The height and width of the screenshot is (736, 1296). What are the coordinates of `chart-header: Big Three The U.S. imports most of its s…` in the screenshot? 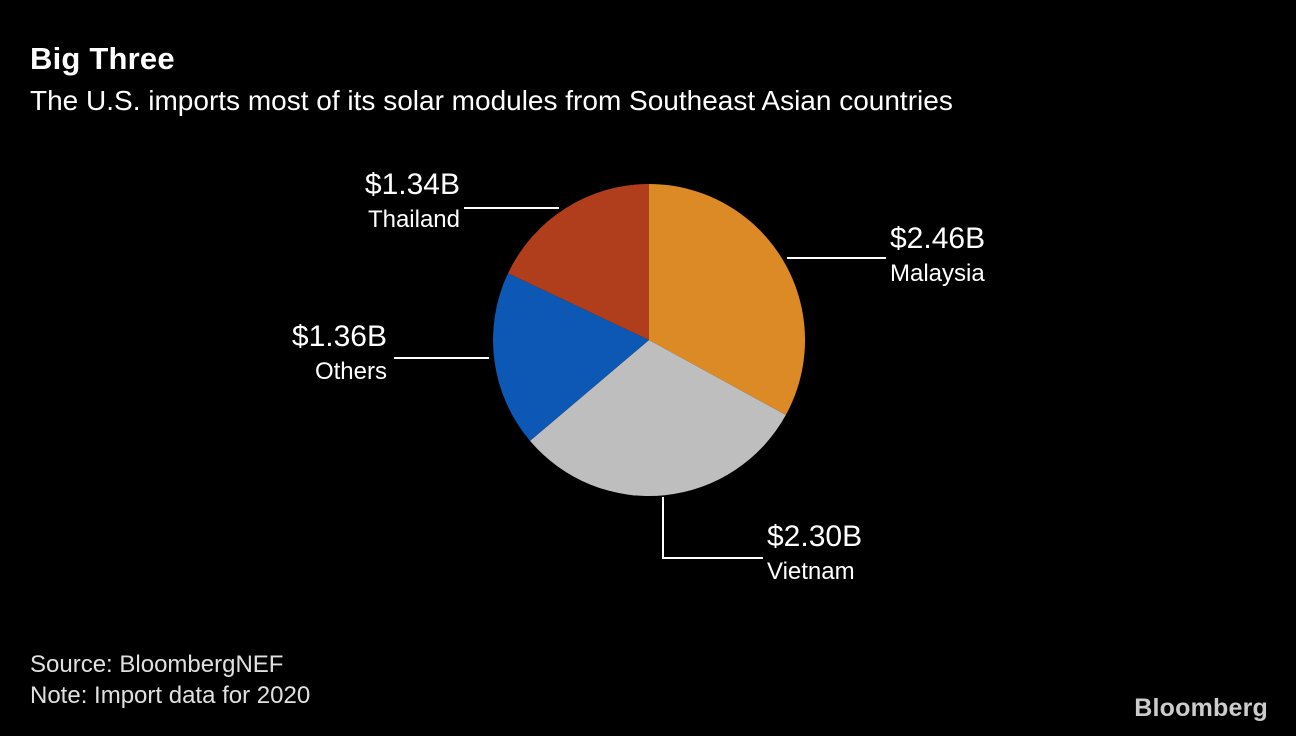 It's located at (648, 79).